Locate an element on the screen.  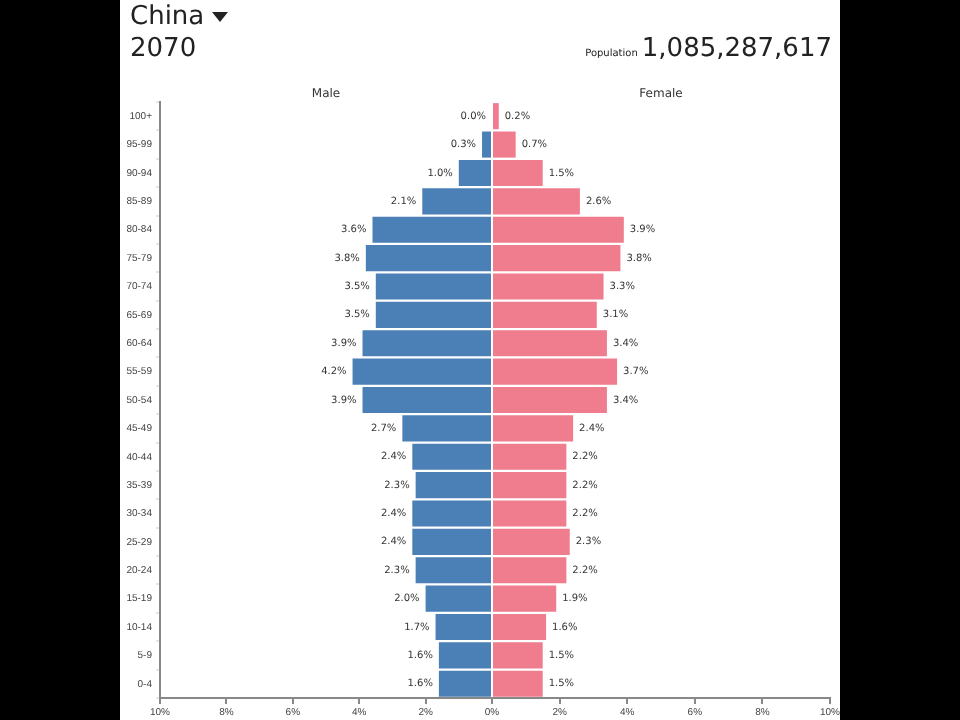
text: 1,085,287,617 is located at coordinates (736, 49).